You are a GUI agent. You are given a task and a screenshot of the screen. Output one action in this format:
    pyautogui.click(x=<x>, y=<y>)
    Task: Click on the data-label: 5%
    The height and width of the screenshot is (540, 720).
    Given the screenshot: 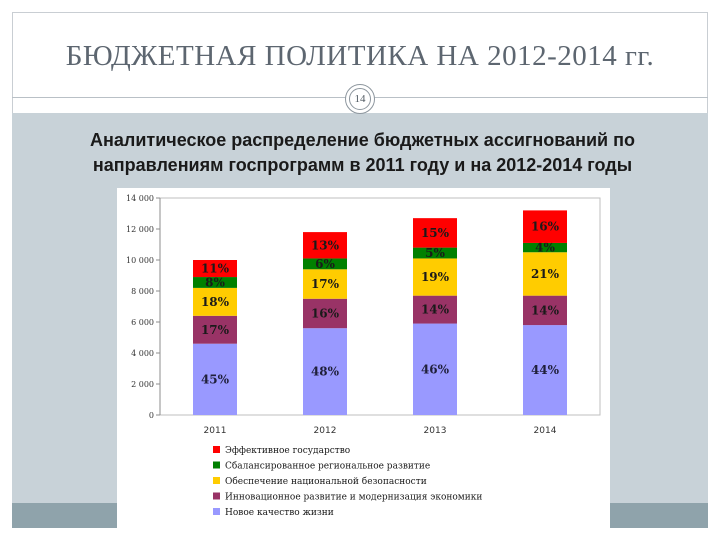 What is the action you would take?
    pyautogui.click(x=435, y=253)
    